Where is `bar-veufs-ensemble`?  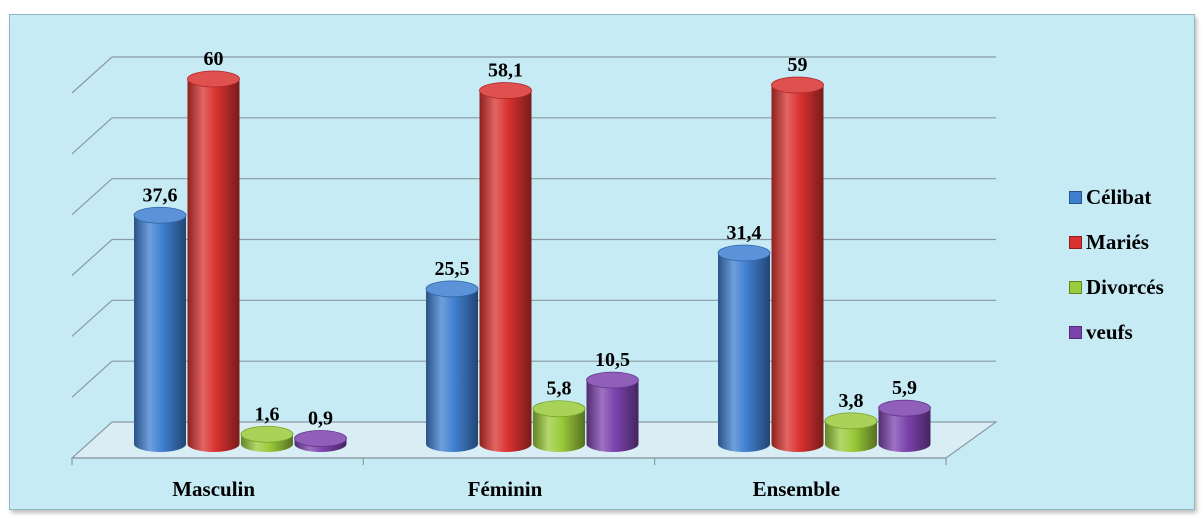 bar-veufs-ensemble is located at coordinates (904, 425).